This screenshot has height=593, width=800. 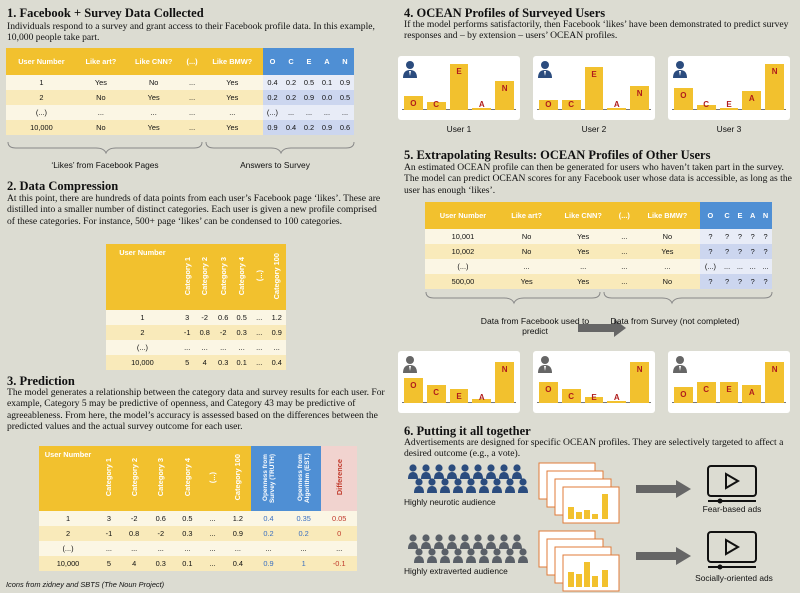 What do you see at coordinates (463, 215) in the screenshot?
I see `s5-h-user: User Number` at bounding box center [463, 215].